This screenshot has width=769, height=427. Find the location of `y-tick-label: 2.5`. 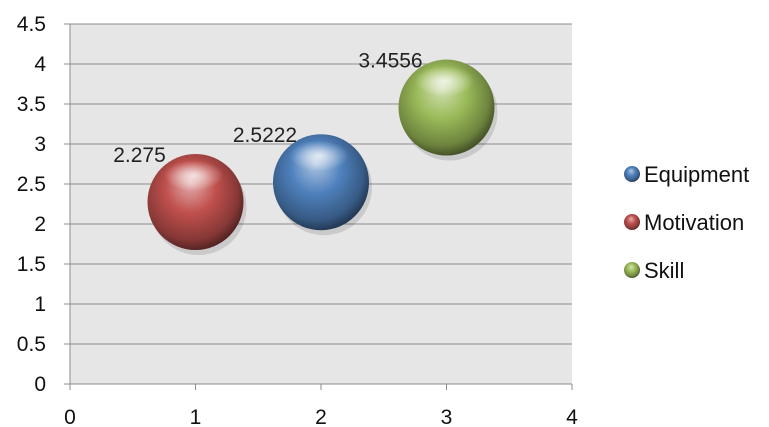

y-tick-label: 2.5 is located at coordinates (31, 184).